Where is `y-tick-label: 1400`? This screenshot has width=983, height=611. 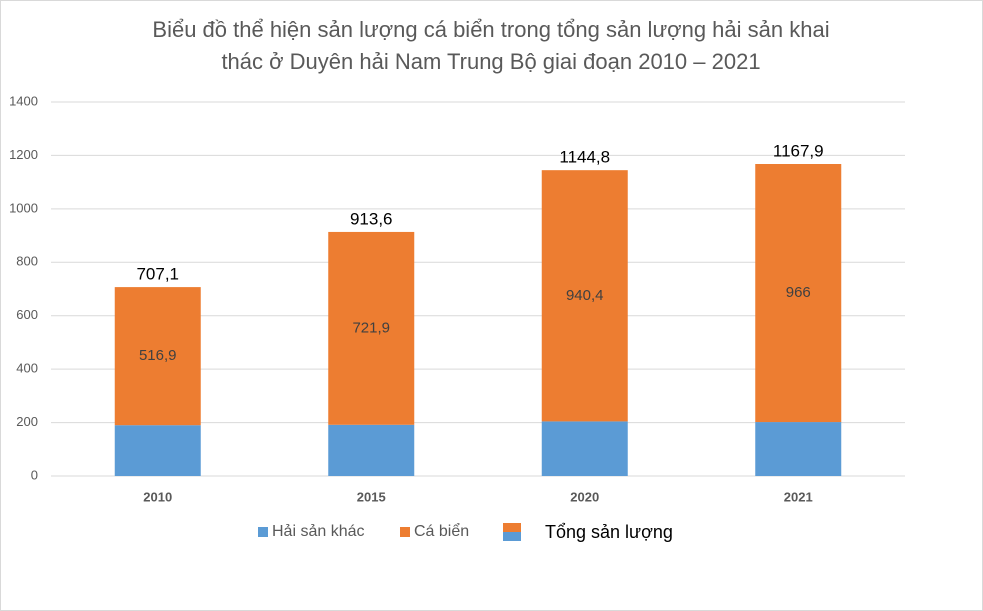 y-tick-label: 1400 is located at coordinates (23, 100).